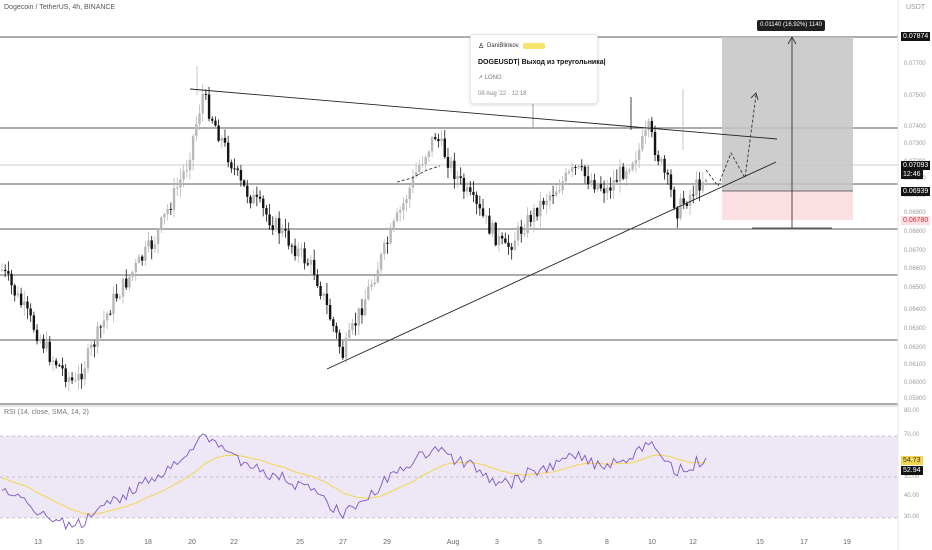 The height and width of the screenshot is (550, 932). What do you see at coordinates (542, 62) in the screenshot?
I see `idea-title: DOGEUSDT| Выход из треугольника|` at bounding box center [542, 62].